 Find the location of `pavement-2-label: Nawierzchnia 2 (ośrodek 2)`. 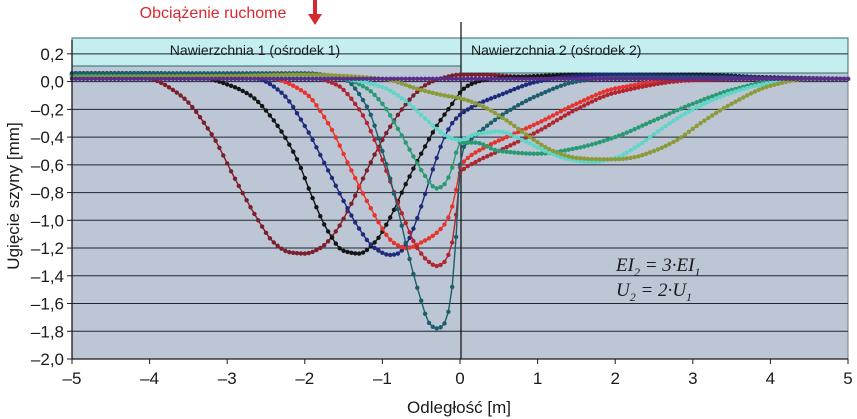

pavement-2-label: Nawierzchnia 2 (ośrodek 2) is located at coordinates (556, 50).